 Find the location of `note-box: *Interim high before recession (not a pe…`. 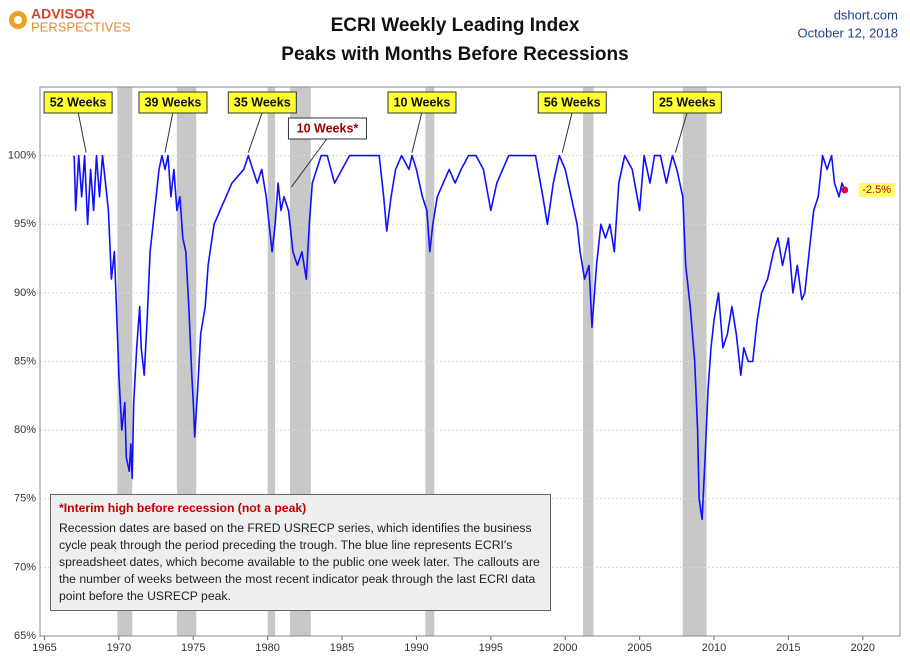

note-box: *Interim high before recession (not a pe… is located at coordinates (300, 552).